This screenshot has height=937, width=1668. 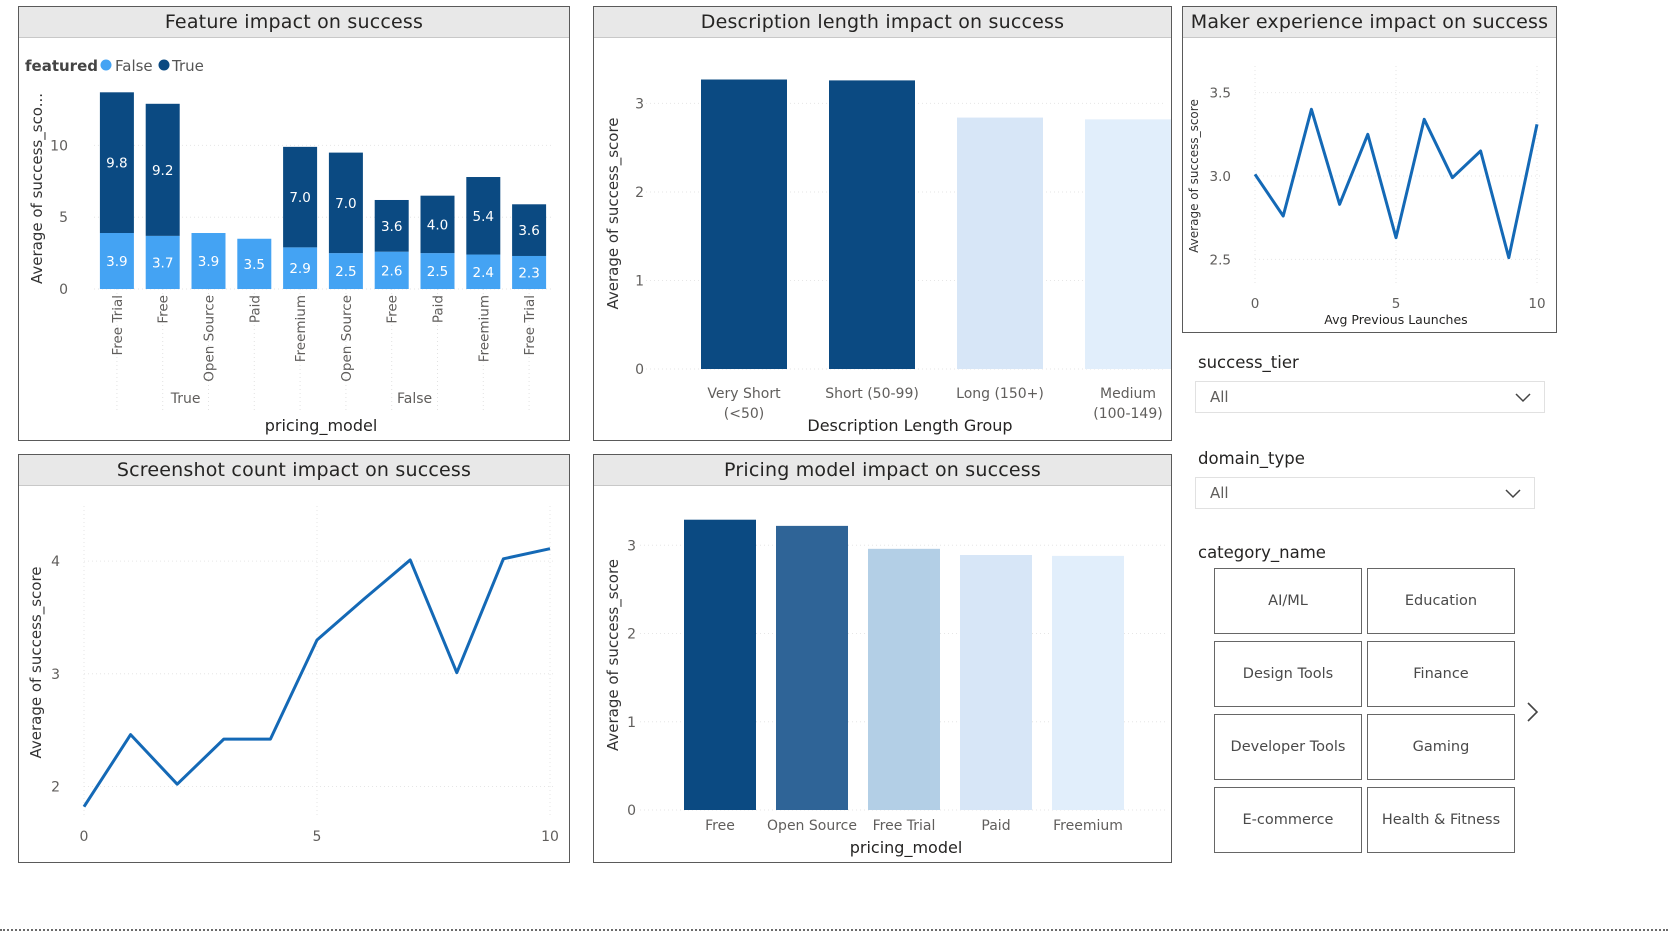 I want to click on data-label: 4.0, so click(x=437, y=225).